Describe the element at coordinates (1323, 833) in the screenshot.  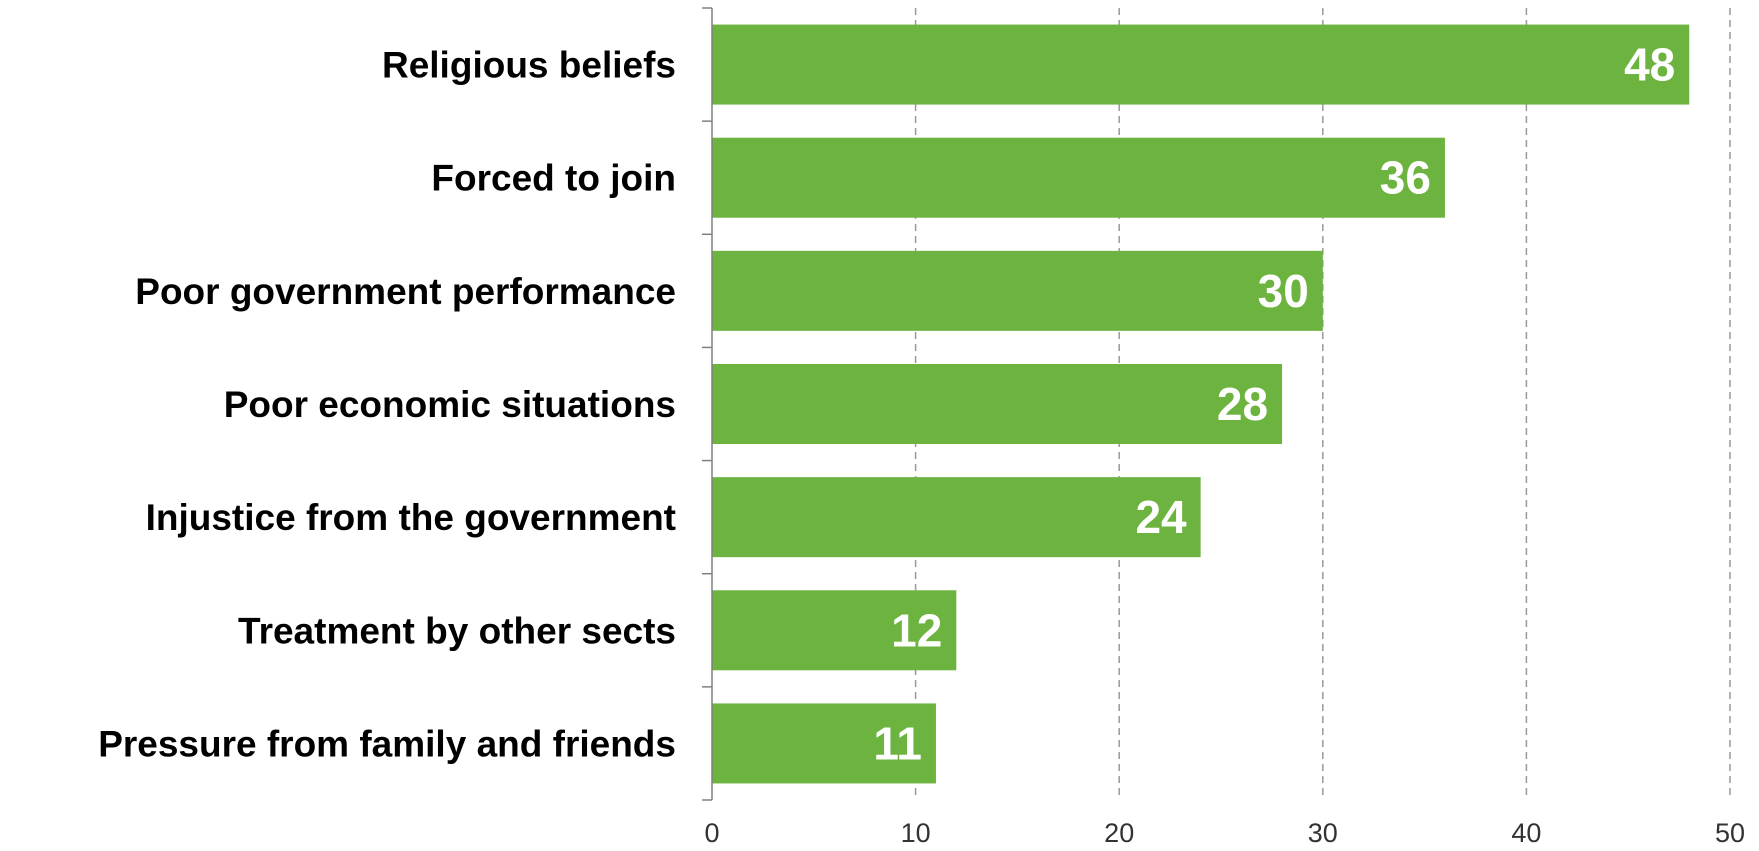
I see `x-tick-label: 30` at that location.